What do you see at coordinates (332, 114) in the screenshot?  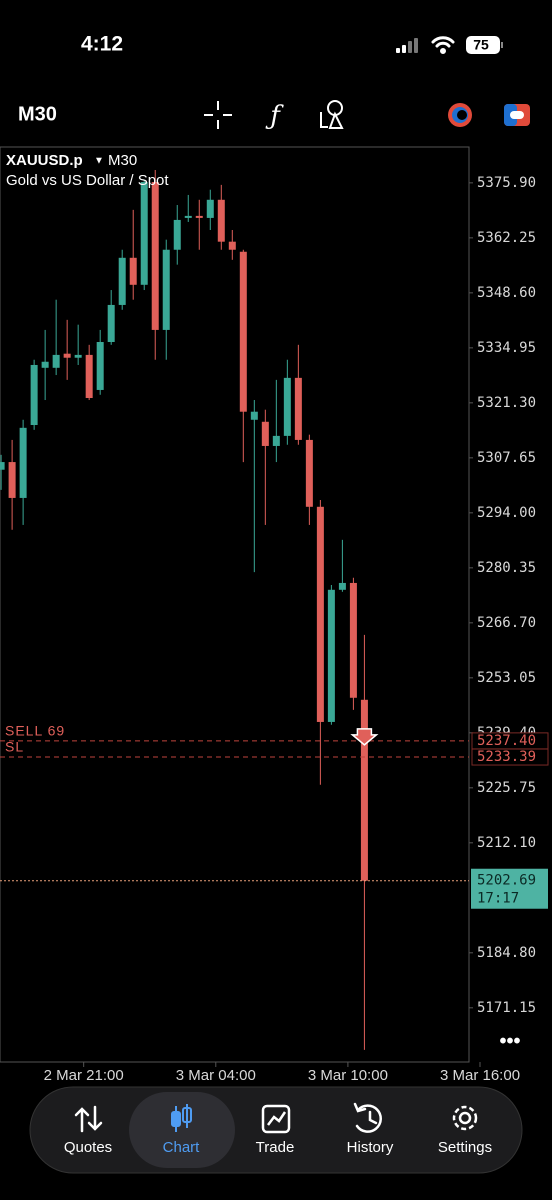 I see `objects-icon` at bounding box center [332, 114].